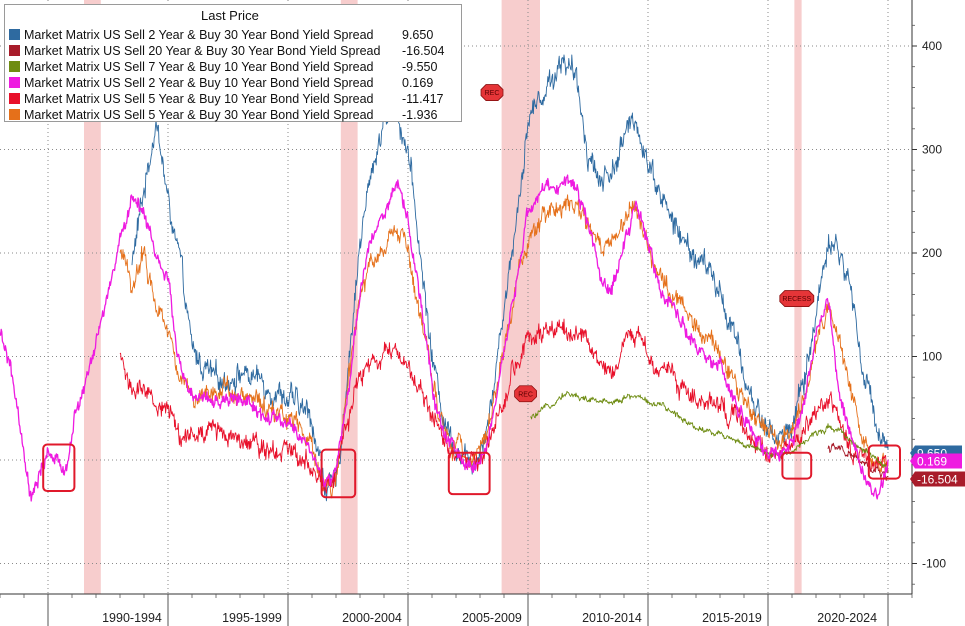 This screenshot has height=626, width=965. I want to click on x-period-label: 2015-2019, so click(732, 618).